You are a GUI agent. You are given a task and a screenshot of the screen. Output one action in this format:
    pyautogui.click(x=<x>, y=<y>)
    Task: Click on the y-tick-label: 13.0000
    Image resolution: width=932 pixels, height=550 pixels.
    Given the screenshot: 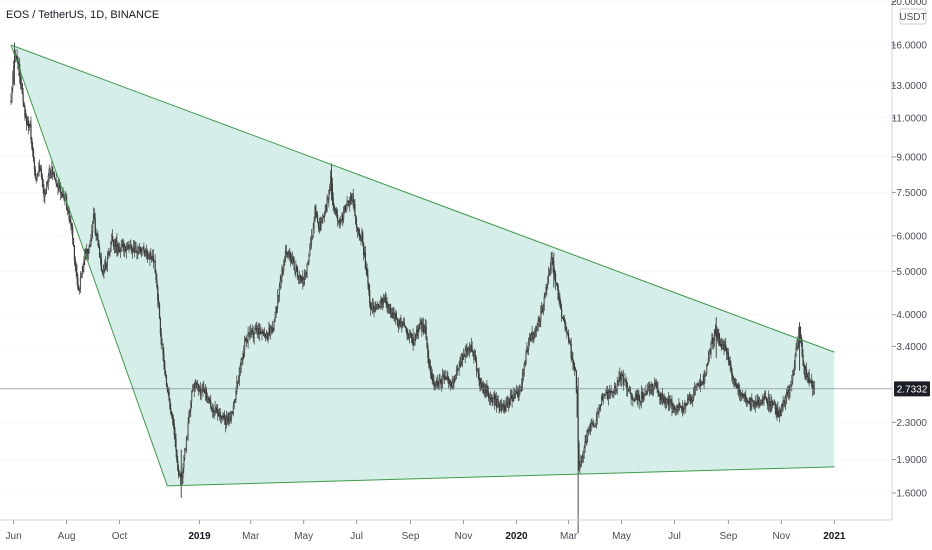 What is the action you would take?
    pyautogui.click(x=909, y=86)
    